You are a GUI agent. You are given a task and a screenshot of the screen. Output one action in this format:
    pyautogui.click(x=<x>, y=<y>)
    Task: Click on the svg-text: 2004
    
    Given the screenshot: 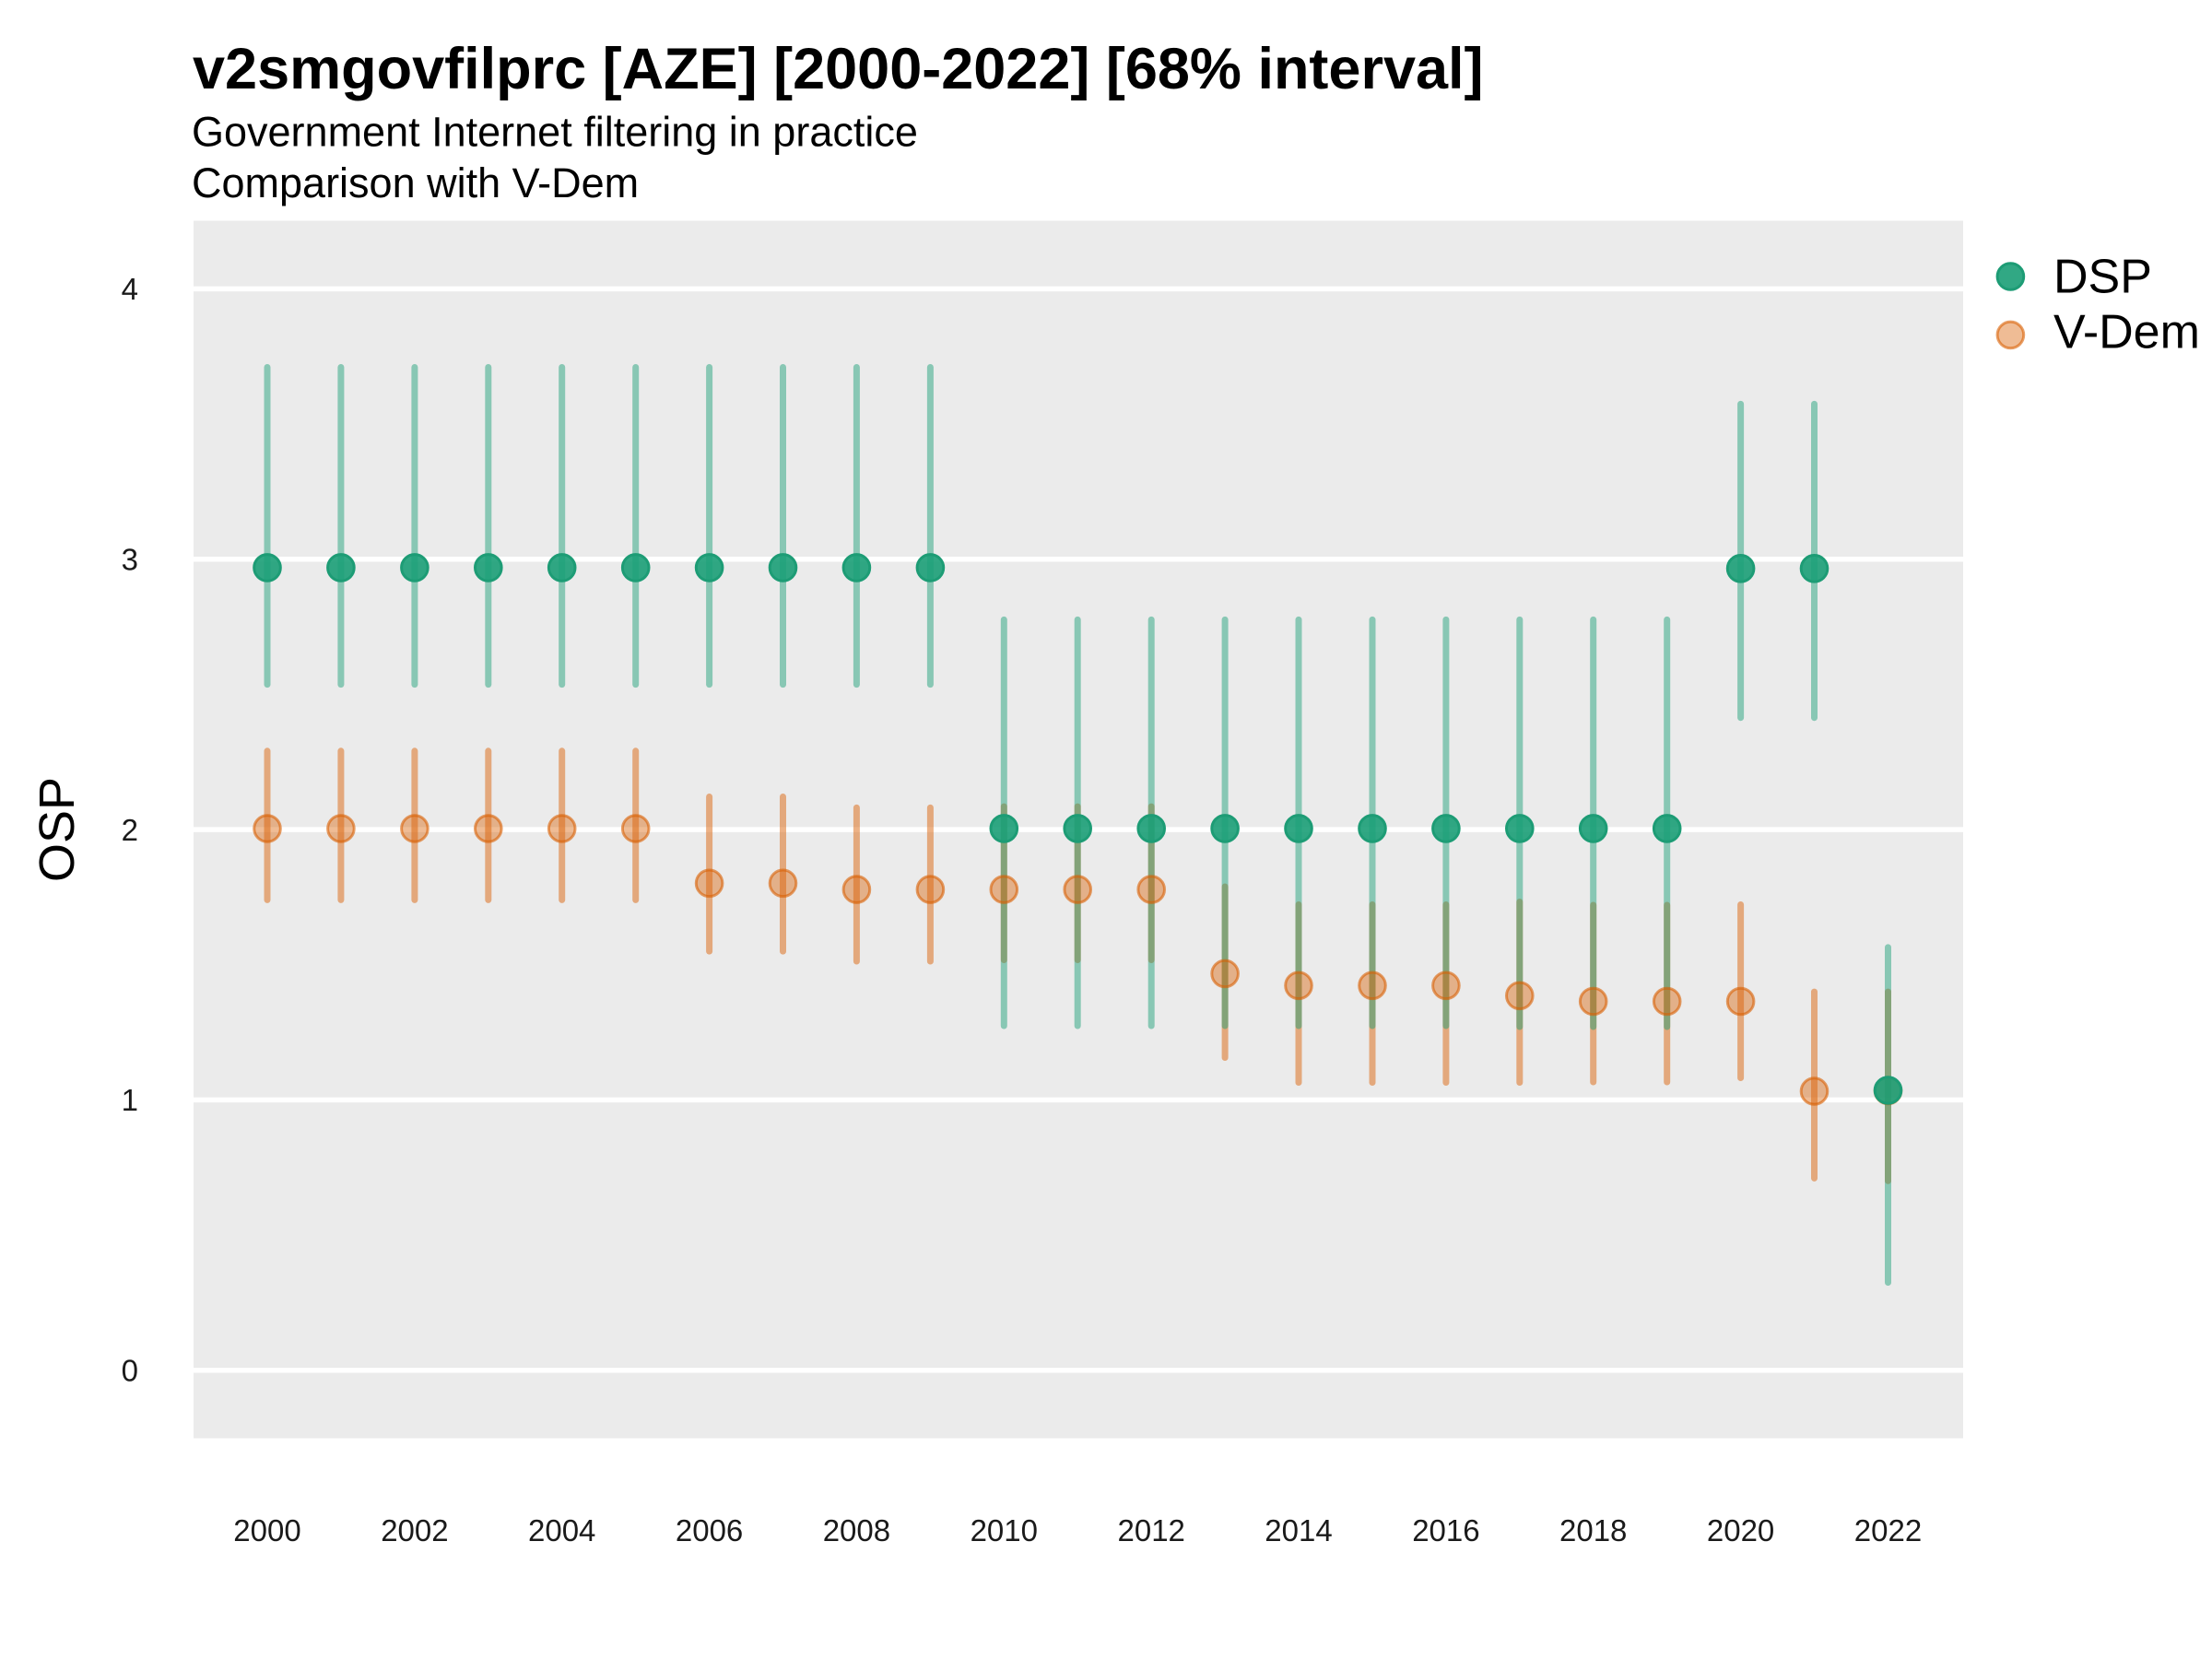 What is the action you would take?
    pyautogui.click(x=561, y=1530)
    